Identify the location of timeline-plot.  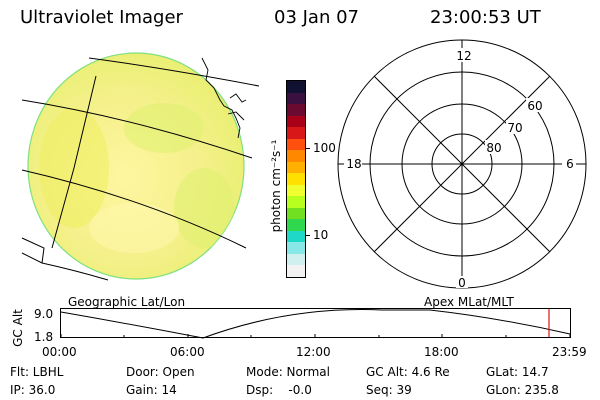
(315, 323).